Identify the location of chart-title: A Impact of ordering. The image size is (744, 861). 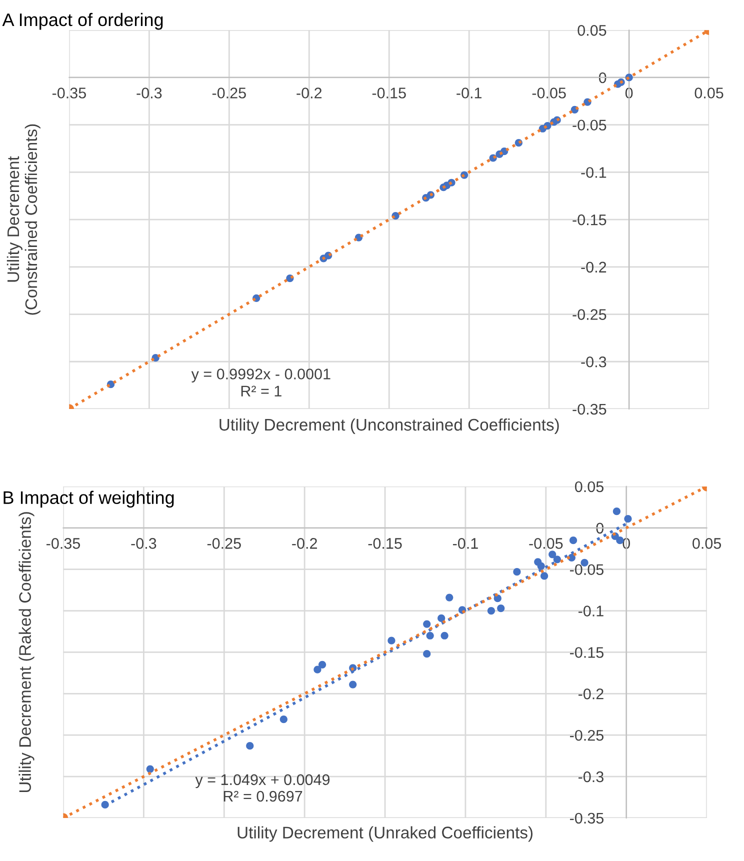
(82, 21).